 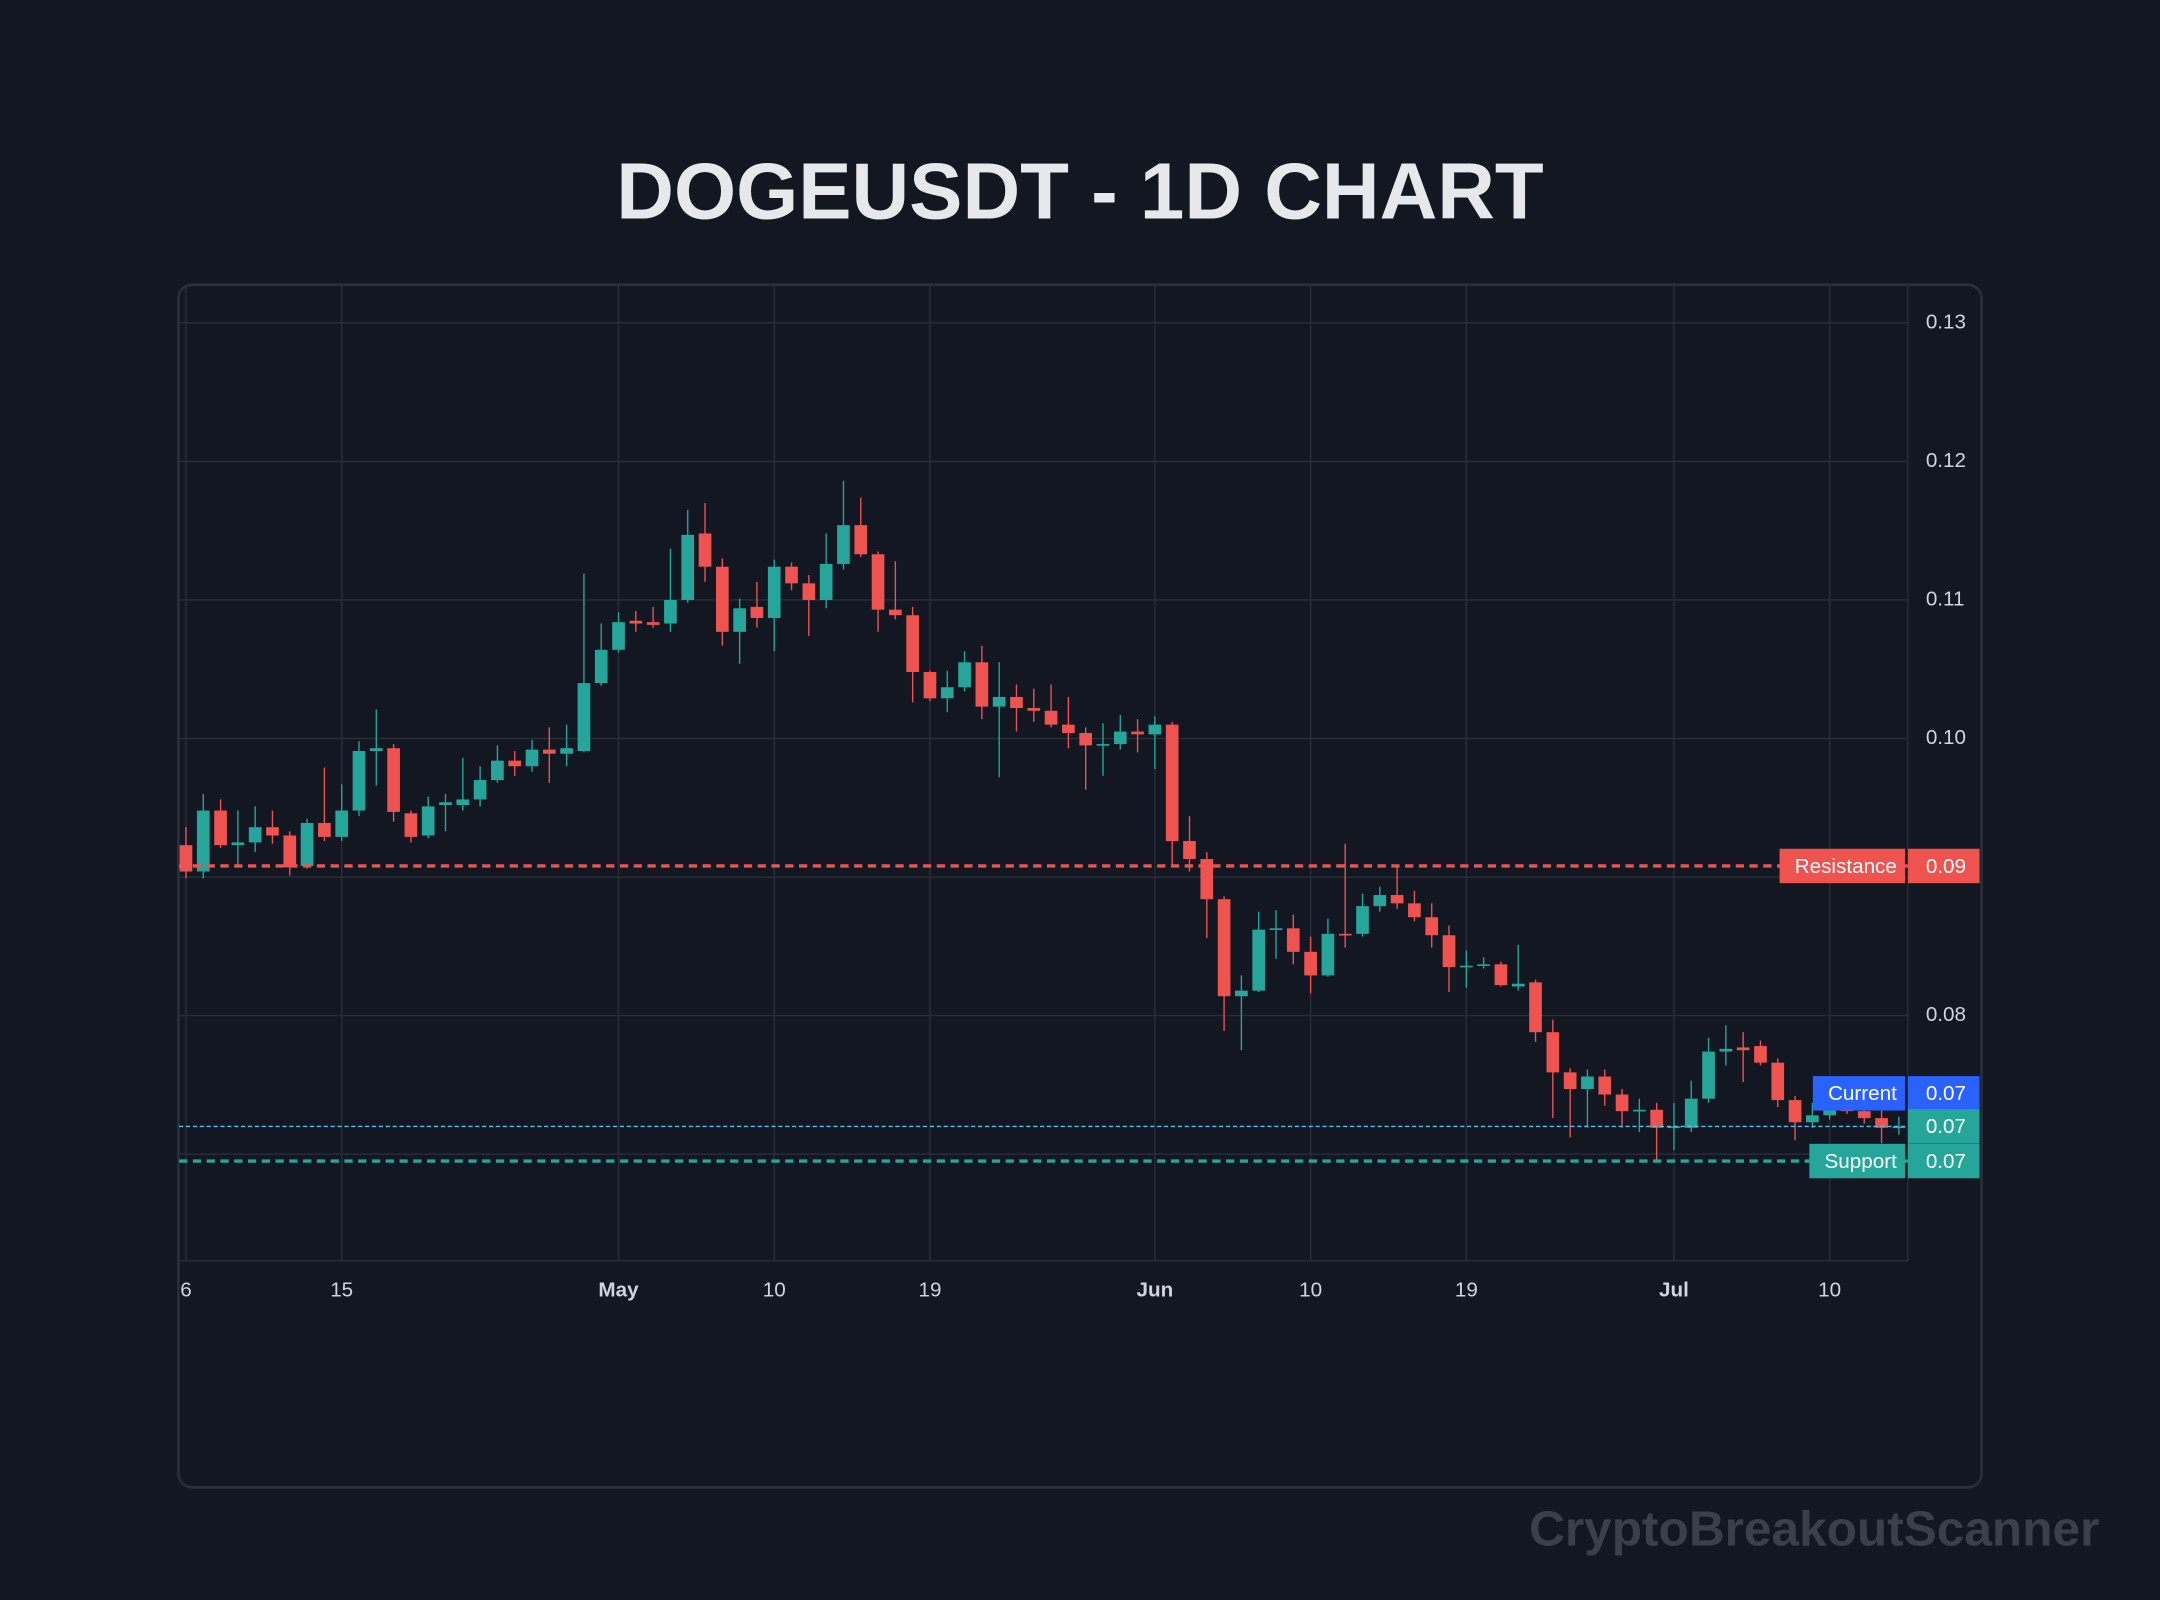 I want to click on last-price-box, so click(x=1943, y=1126).